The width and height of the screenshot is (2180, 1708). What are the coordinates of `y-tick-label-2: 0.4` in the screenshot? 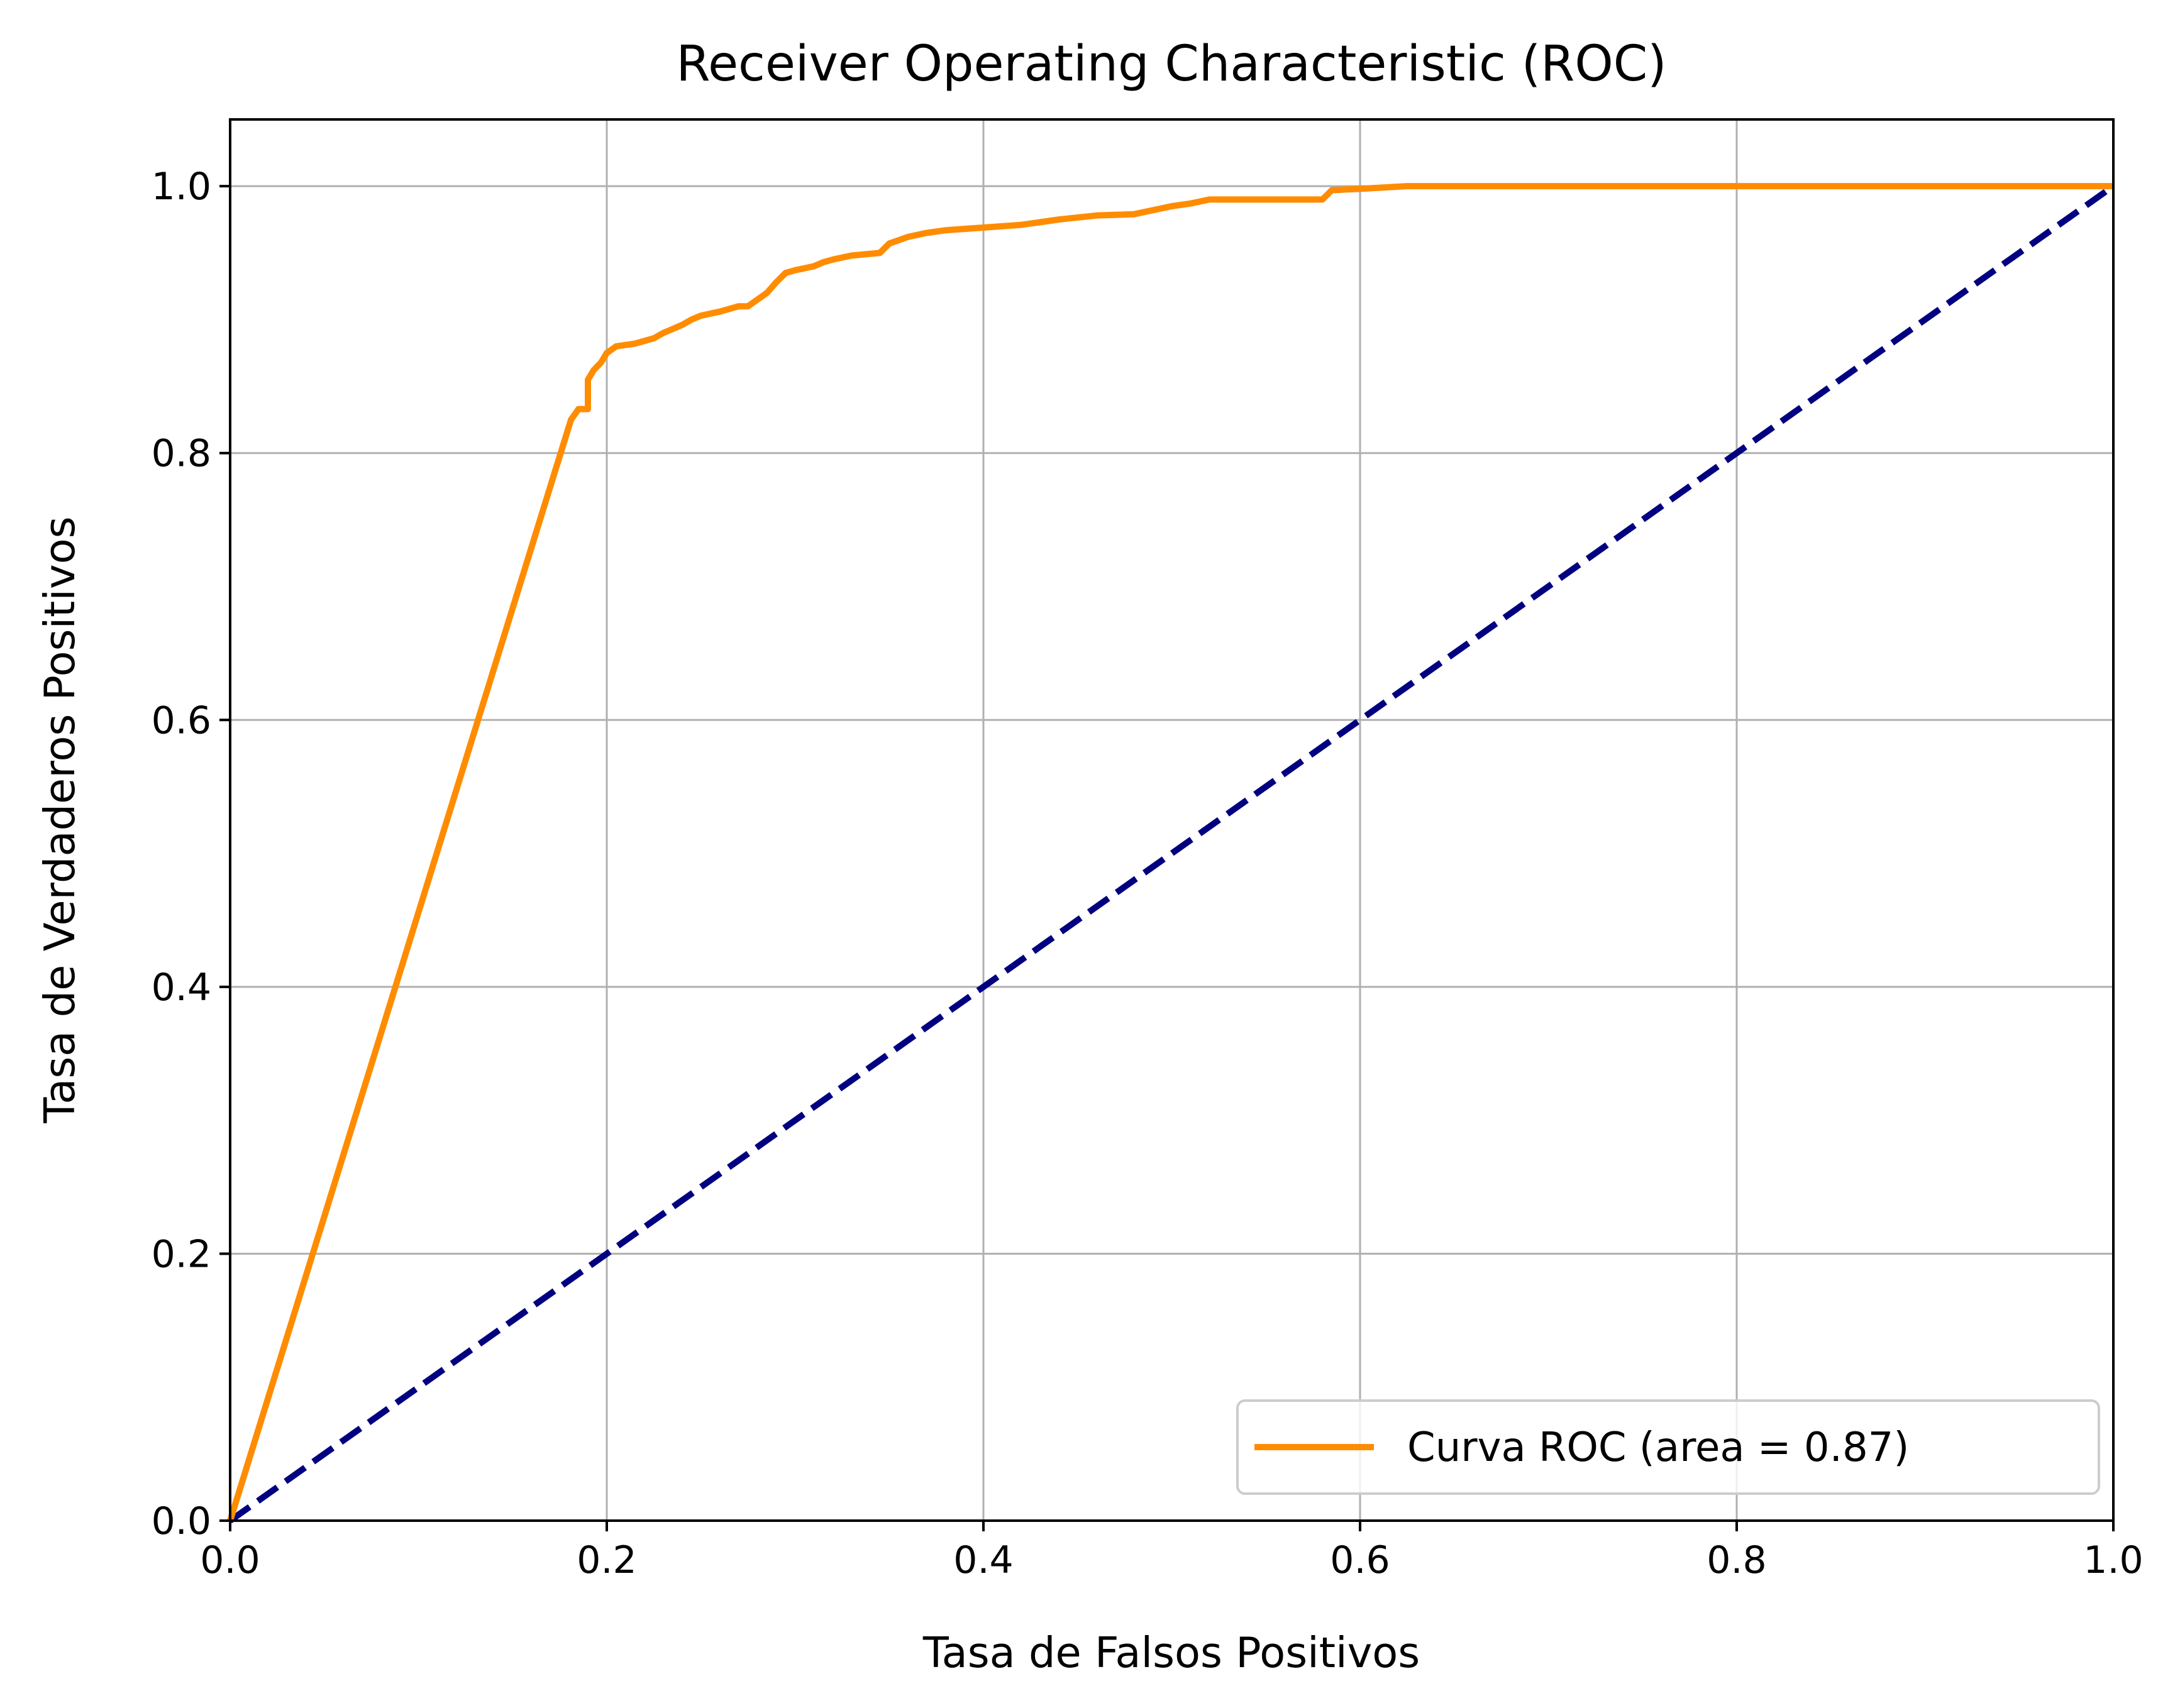 It's located at (182, 988).